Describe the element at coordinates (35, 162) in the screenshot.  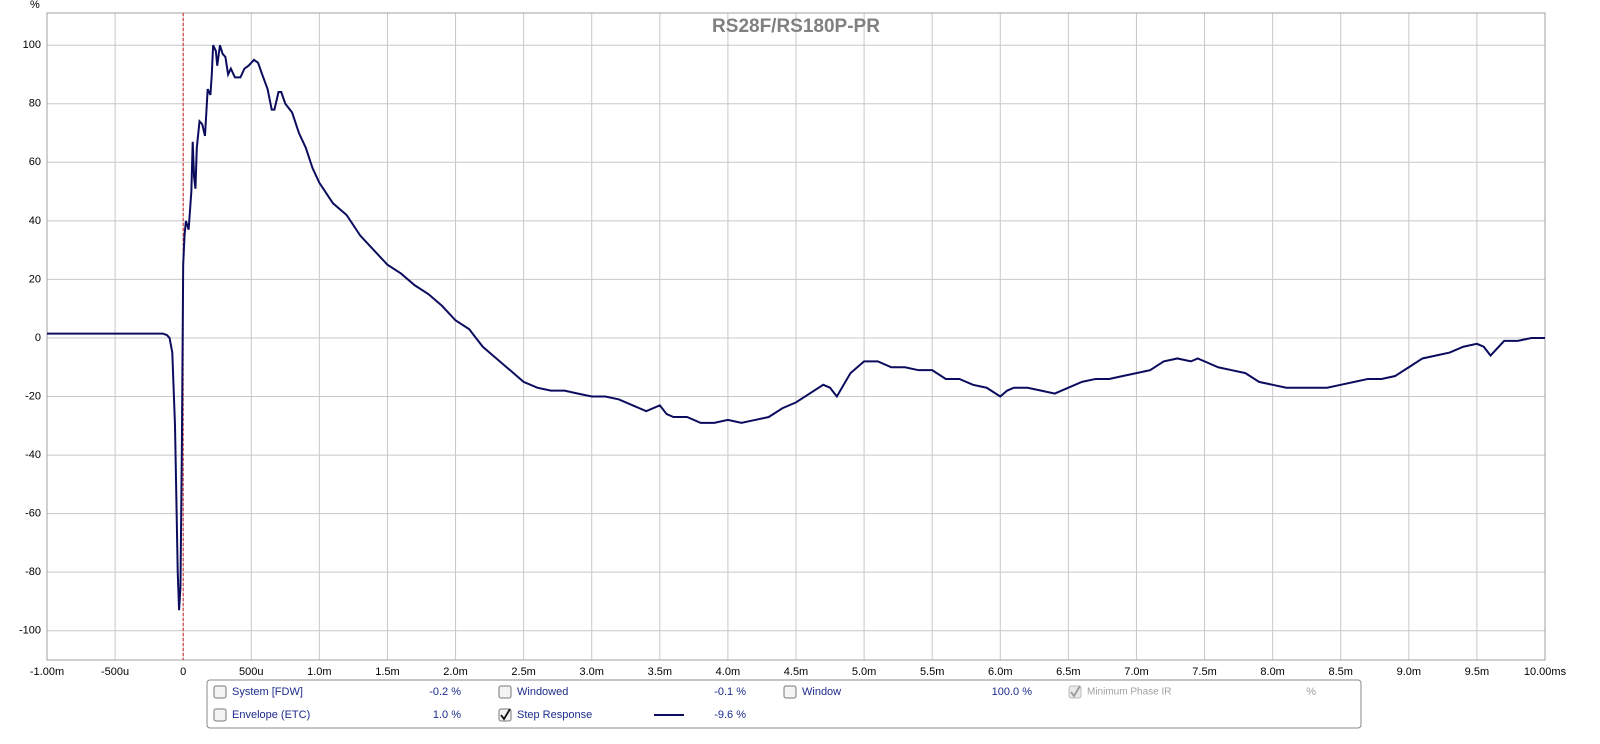
I see `y-tick-label: 60` at that location.